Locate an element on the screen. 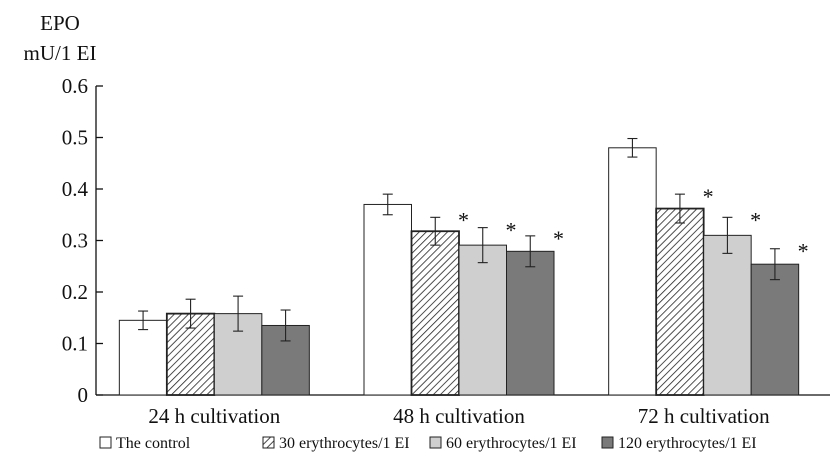 The width and height of the screenshot is (835, 457). legend-item-2: 30 erythrocytes/1 EI is located at coordinates (336, 443).